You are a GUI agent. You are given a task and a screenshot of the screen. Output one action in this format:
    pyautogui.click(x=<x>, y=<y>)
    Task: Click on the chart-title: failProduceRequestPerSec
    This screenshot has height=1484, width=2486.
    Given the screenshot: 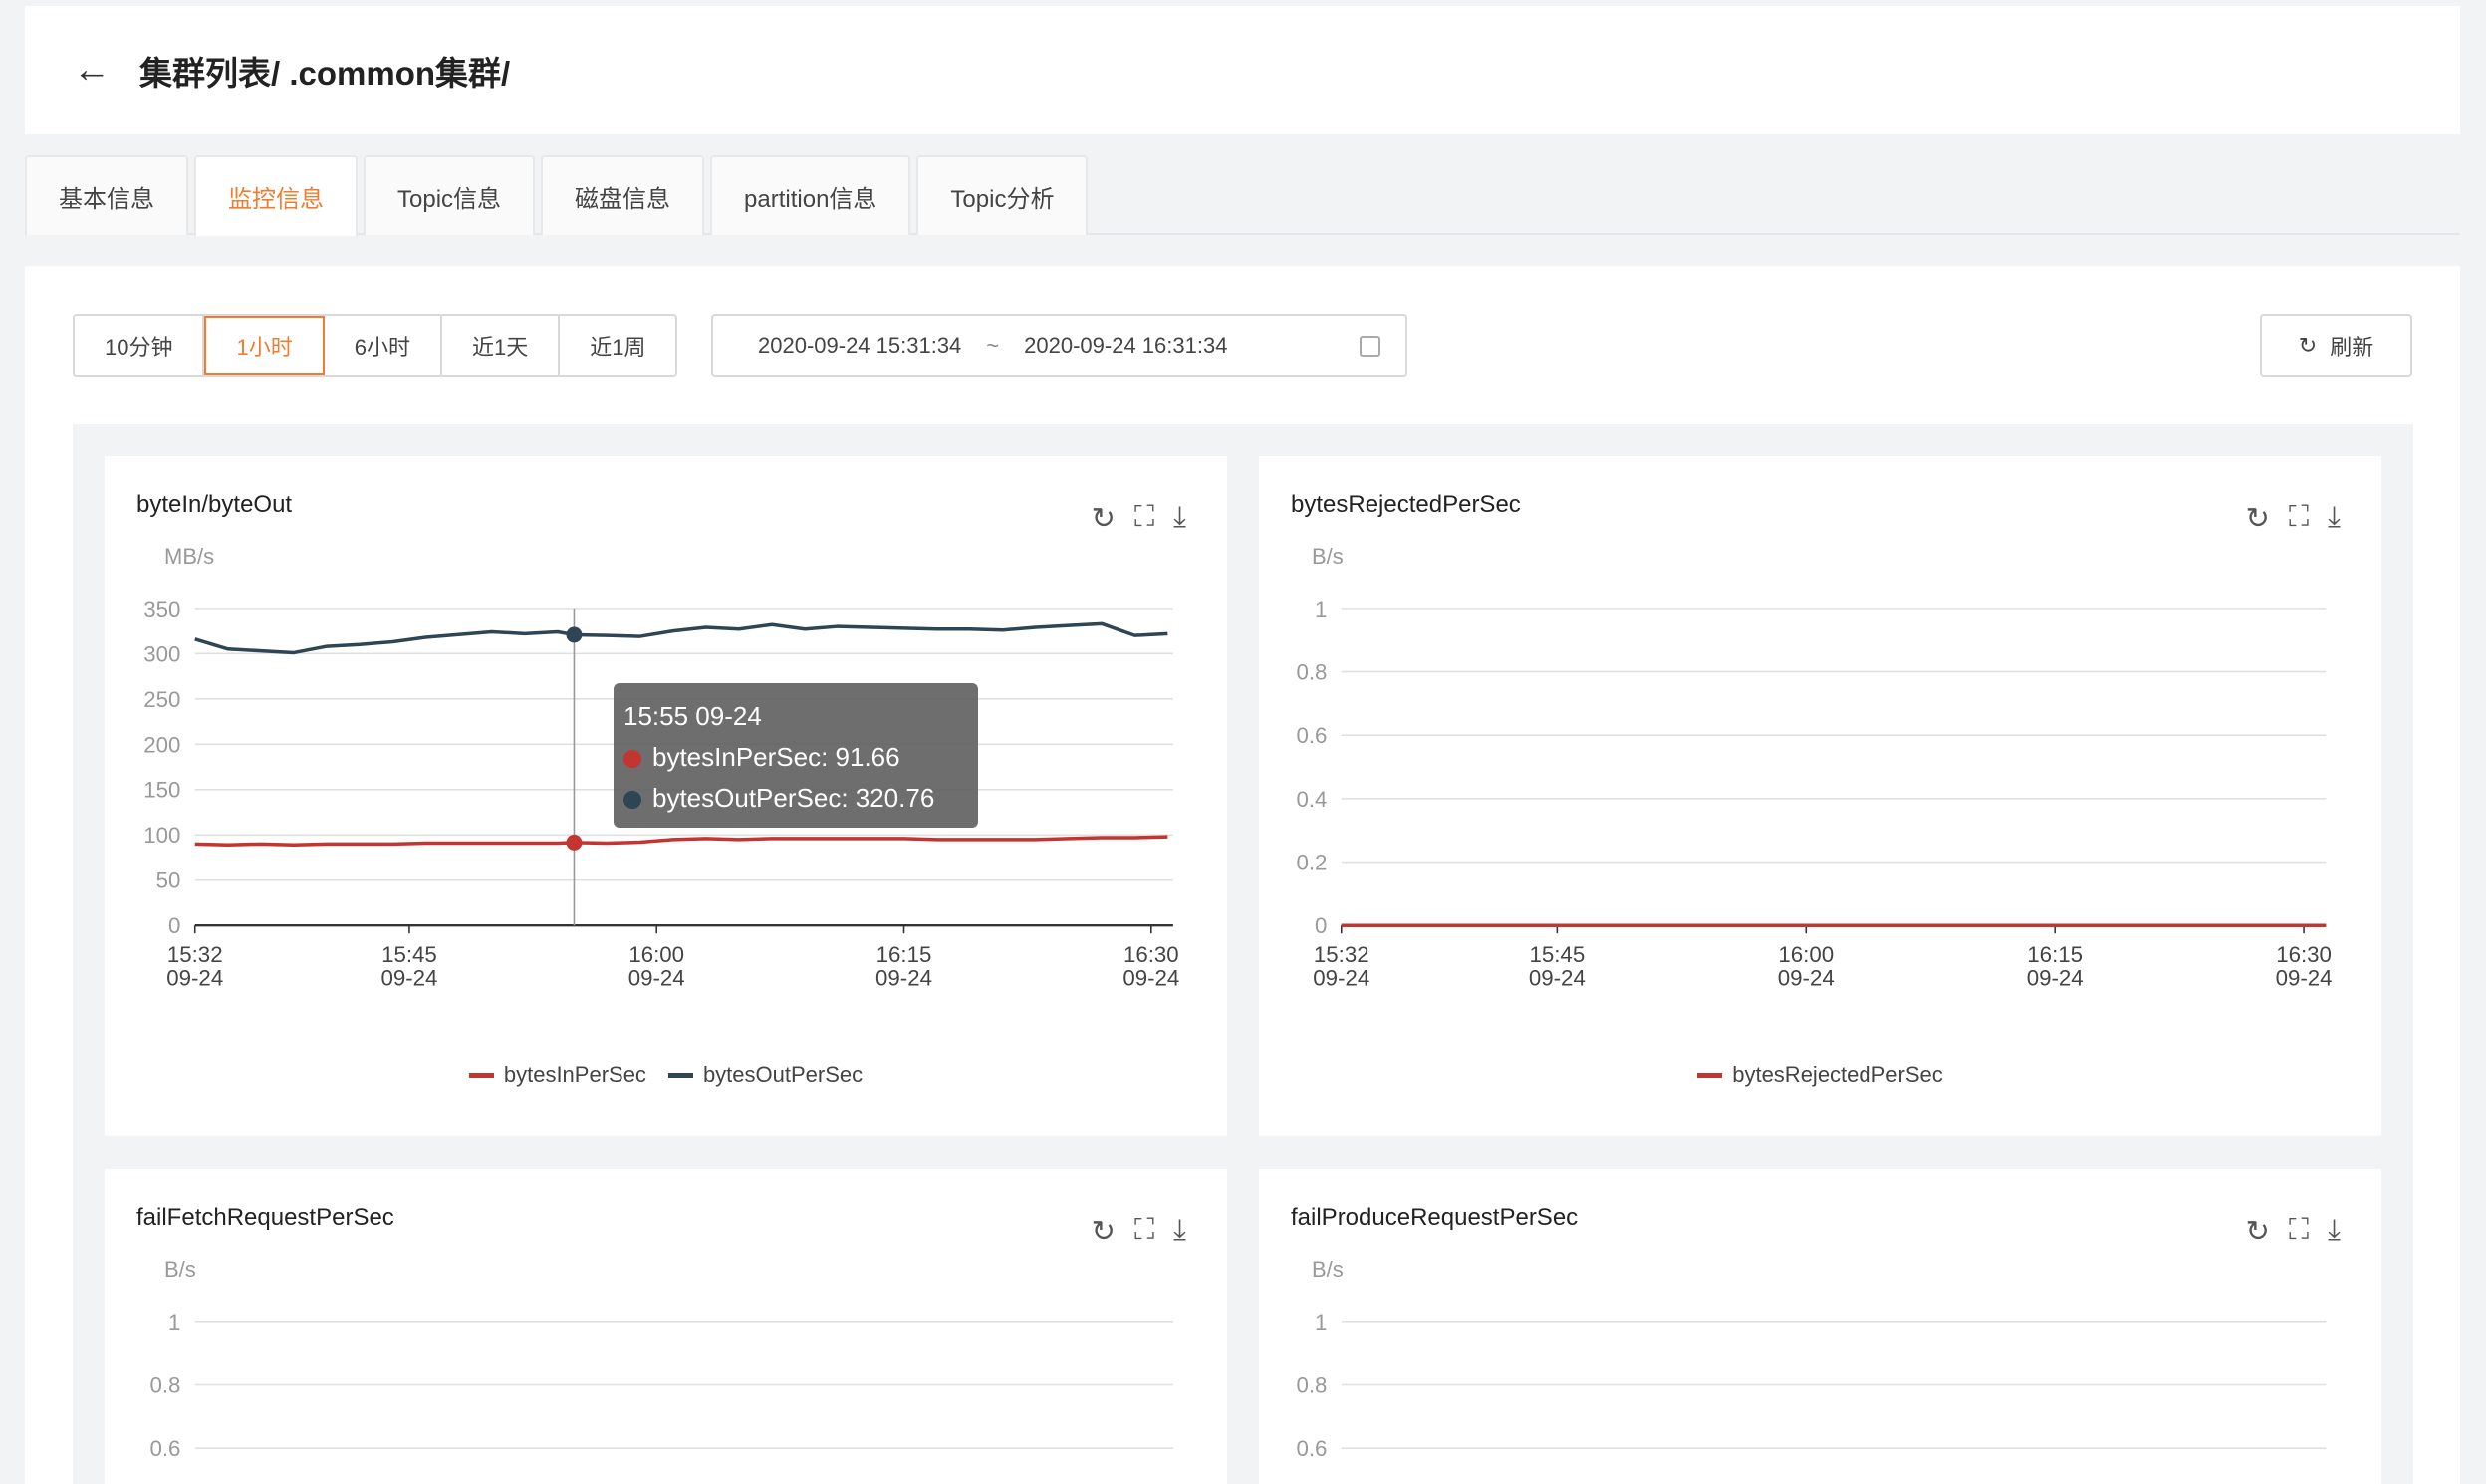 What is the action you would take?
    pyautogui.click(x=1435, y=1217)
    